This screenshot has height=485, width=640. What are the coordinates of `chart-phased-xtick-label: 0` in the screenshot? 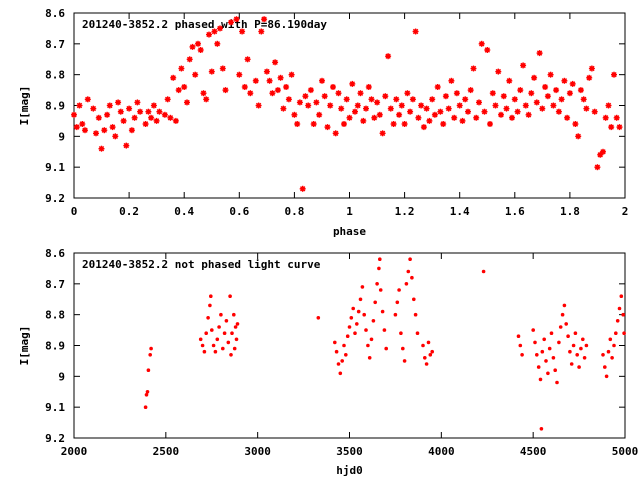 It's located at (74, 211).